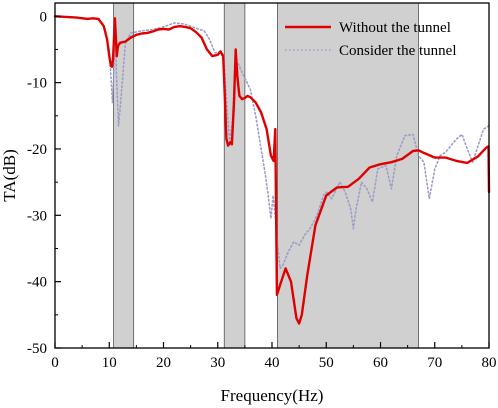 Image resolution: width=498 pixels, height=408 pixels. I want to click on x-tick-label: 70, so click(434, 363).